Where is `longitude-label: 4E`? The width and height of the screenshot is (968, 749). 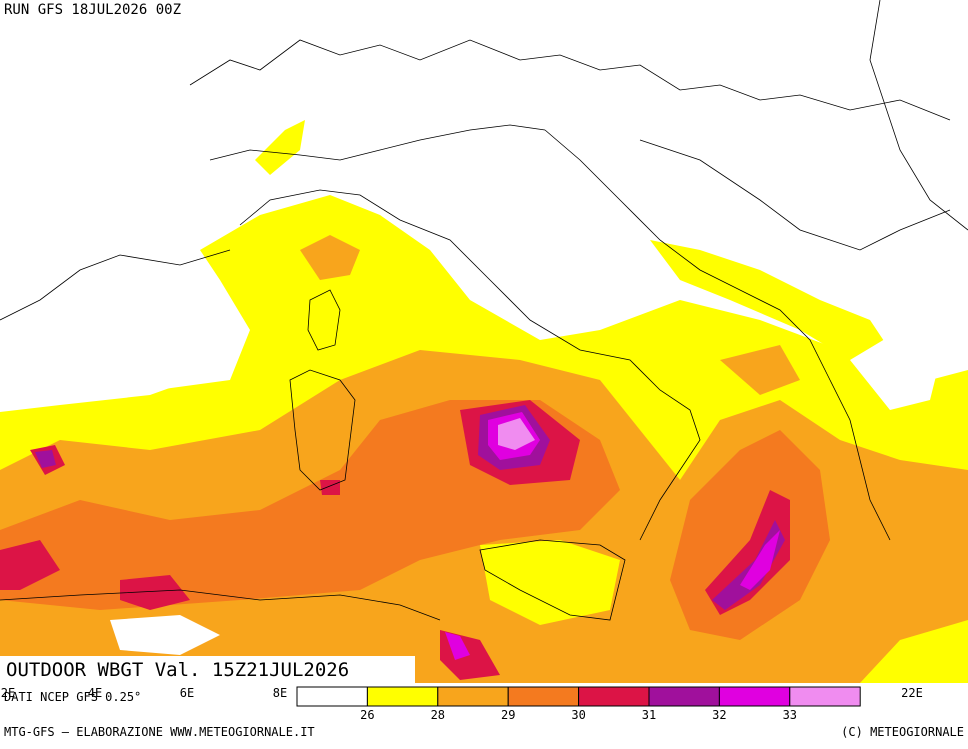 longitude-label: 4E is located at coordinates (95, 693).